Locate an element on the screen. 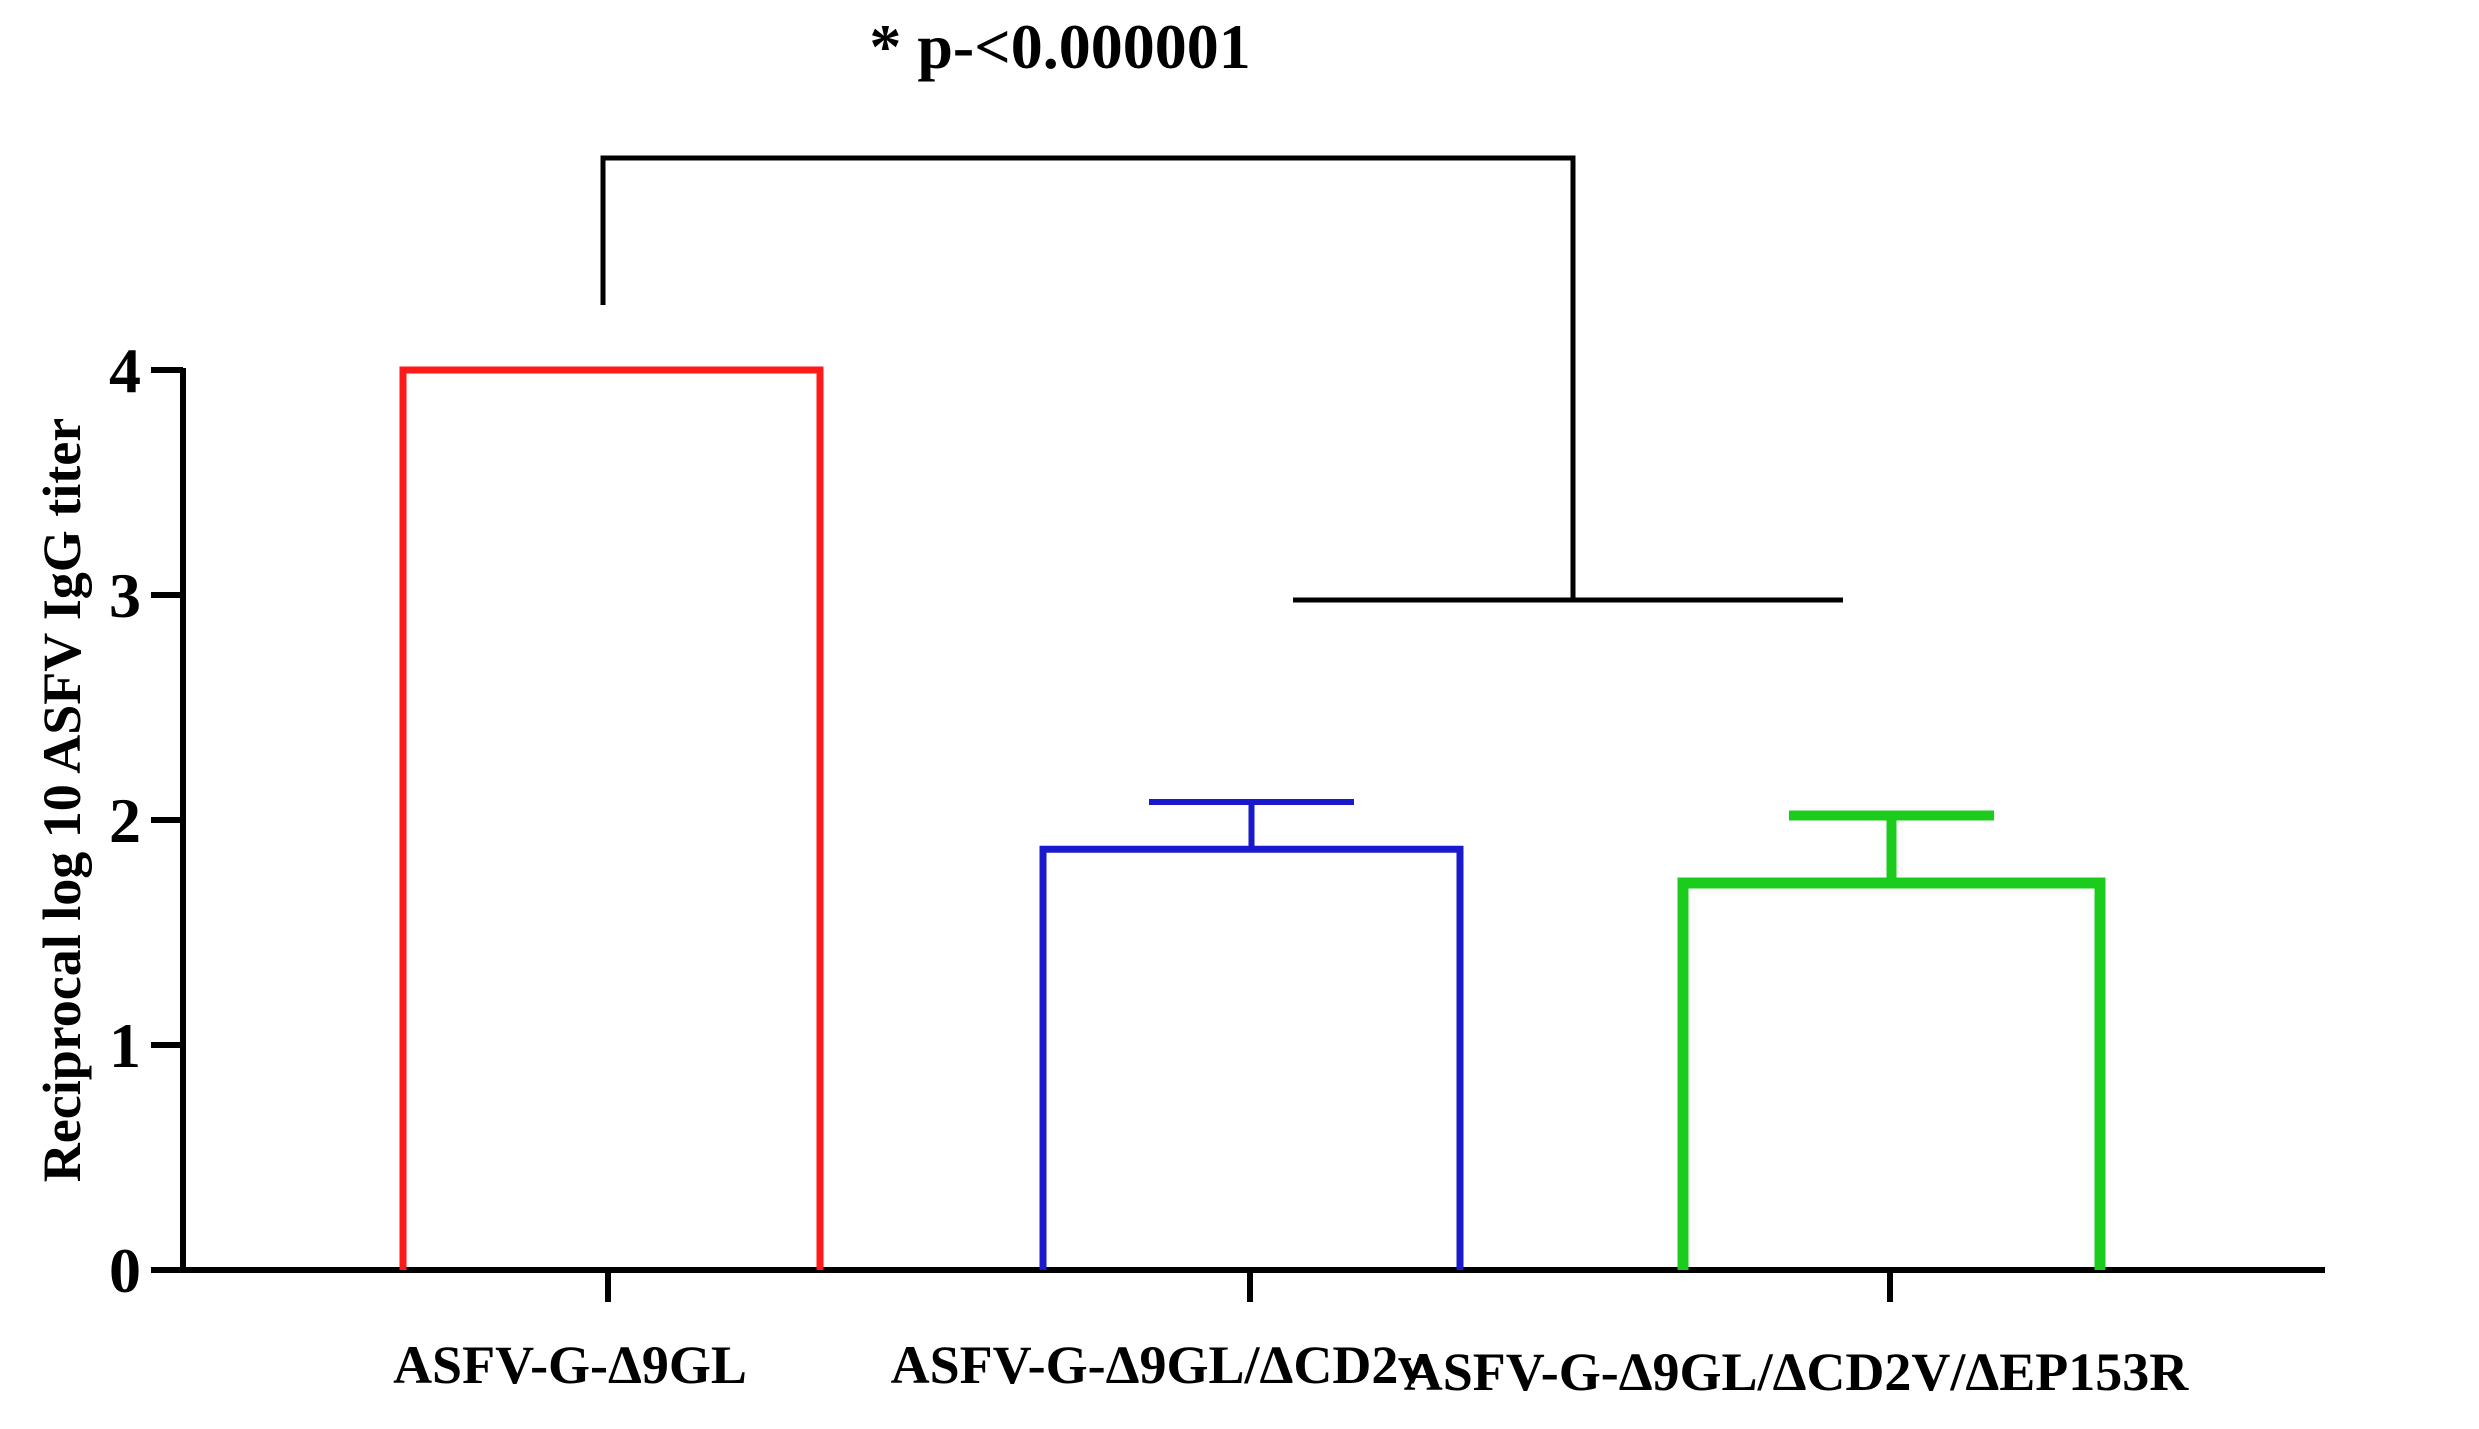 This screenshot has height=1429, width=2479. x-tick-label: ASFV-G-Δ9GL/ΔCD2V/ΔEP153R is located at coordinates (1797, 1372).